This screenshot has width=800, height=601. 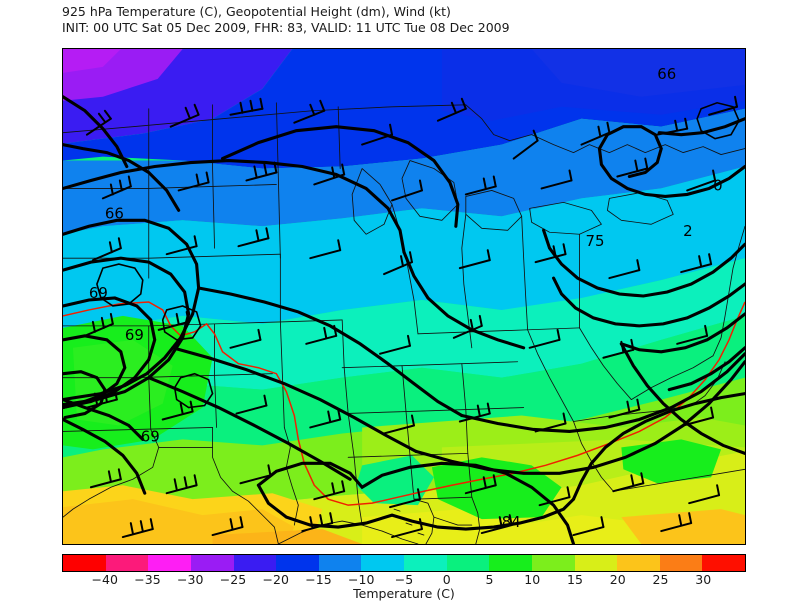 What do you see at coordinates (98, 293) in the screenshot?
I see `contour-label-69-a: 69` at bounding box center [98, 293].